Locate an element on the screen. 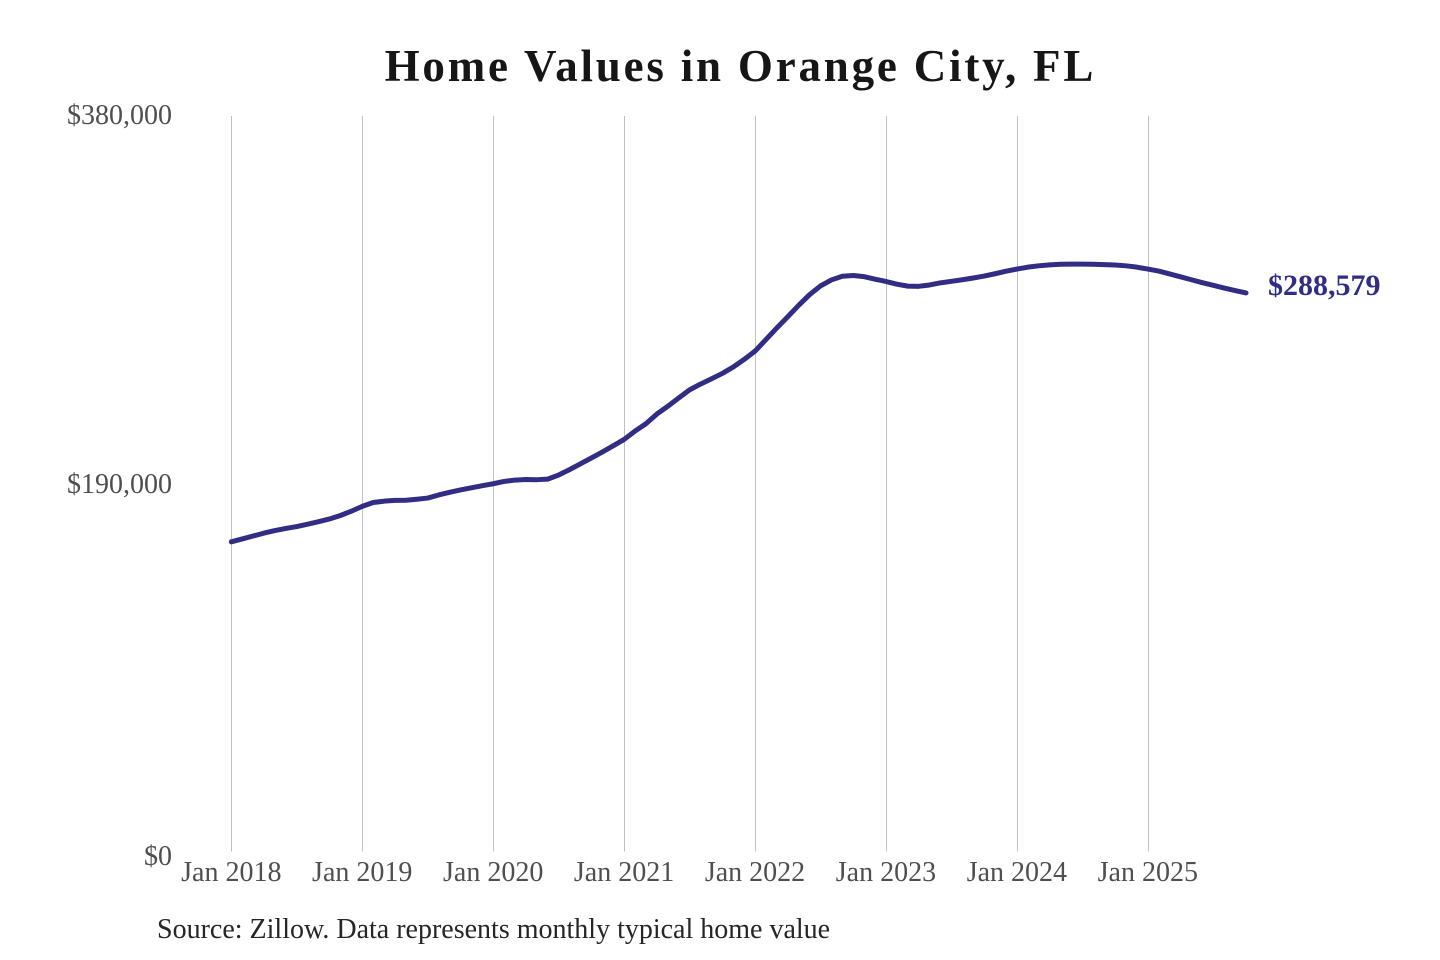  chart-title: Home Values in Orange City, FL is located at coordinates (740, 66).